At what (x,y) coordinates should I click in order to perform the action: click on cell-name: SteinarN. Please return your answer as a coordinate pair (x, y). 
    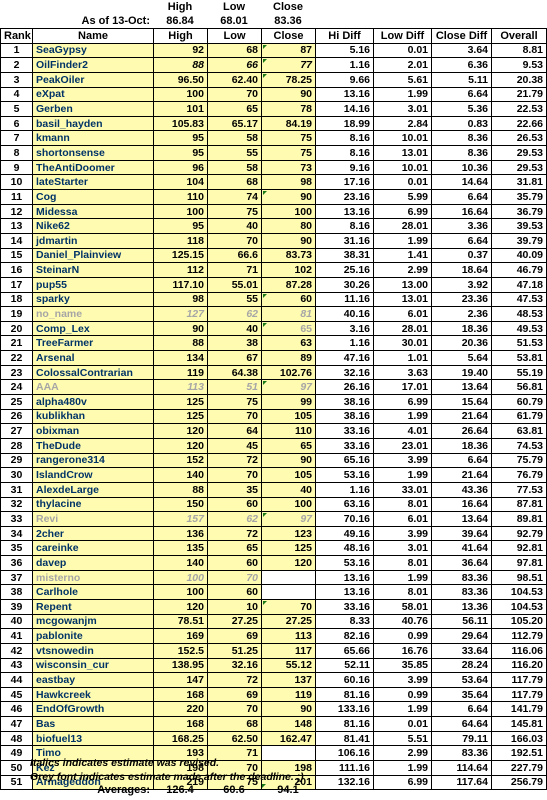
    Looking at the image, I should click on (93, 270).